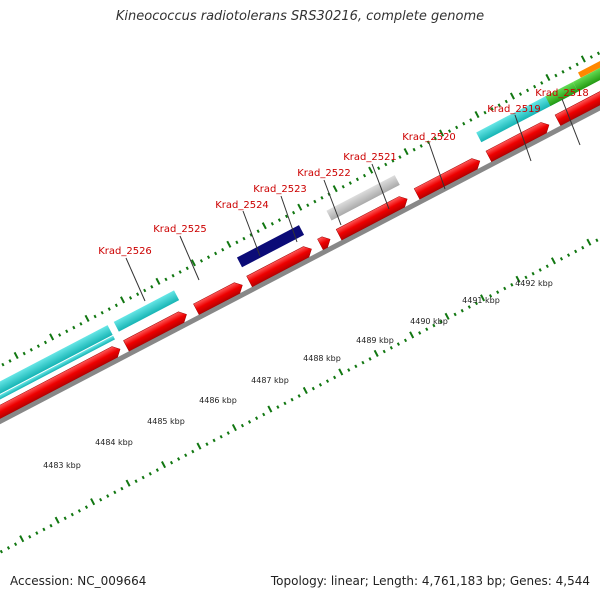 The height and width of the screenshot is (600, 600). I want to click on scale-label: 4484 kbp, so click(114, 442).